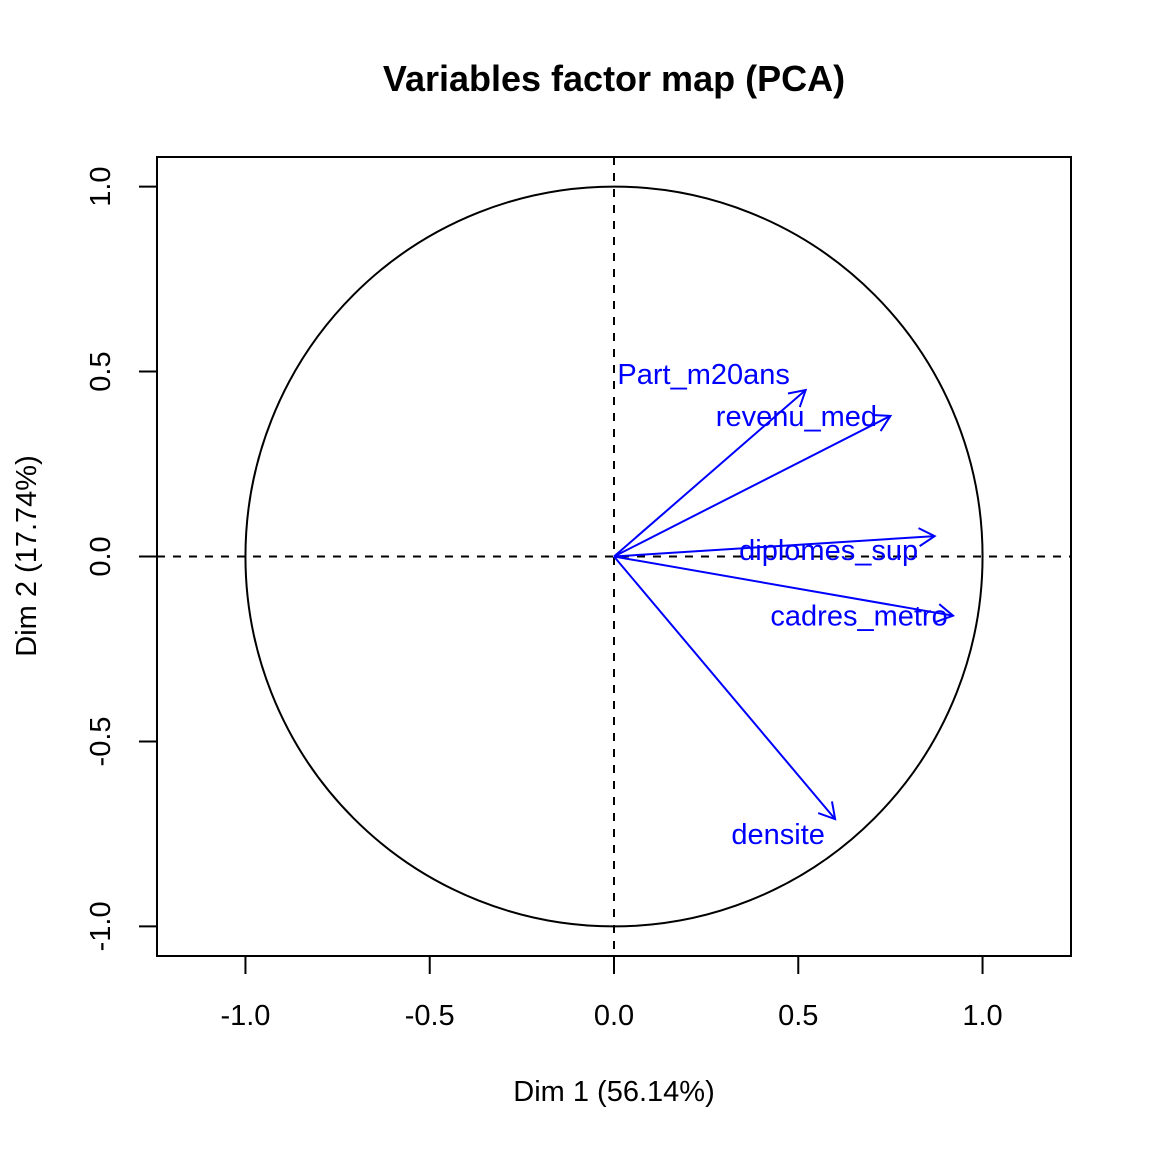 The width and height of the screenshot is (1152, 1152). What do you see at coordinates (430, 1016) in the screenshot?
I see `x-tick-label: -0.5` at bounding box center [430, 1016].